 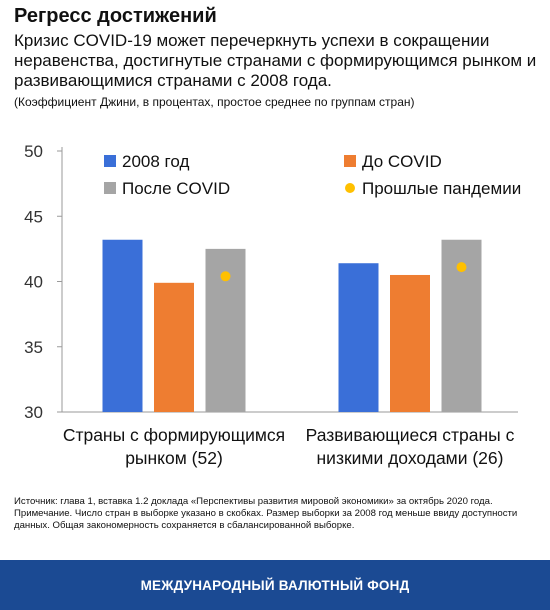 What do you see at coordinates (33, 347) in the screenshot?
I see `y-tick-label: 35` at bounding box center [33, 347].